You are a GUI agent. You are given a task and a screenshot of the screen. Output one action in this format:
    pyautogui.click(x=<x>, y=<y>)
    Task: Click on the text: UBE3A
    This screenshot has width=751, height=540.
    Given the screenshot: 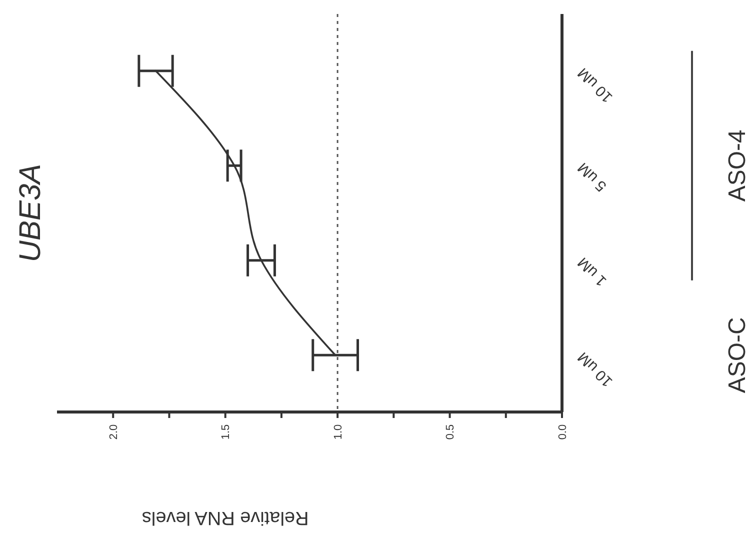 What is the action you would take?
    pyautogui.click(x=30, y=213)
    